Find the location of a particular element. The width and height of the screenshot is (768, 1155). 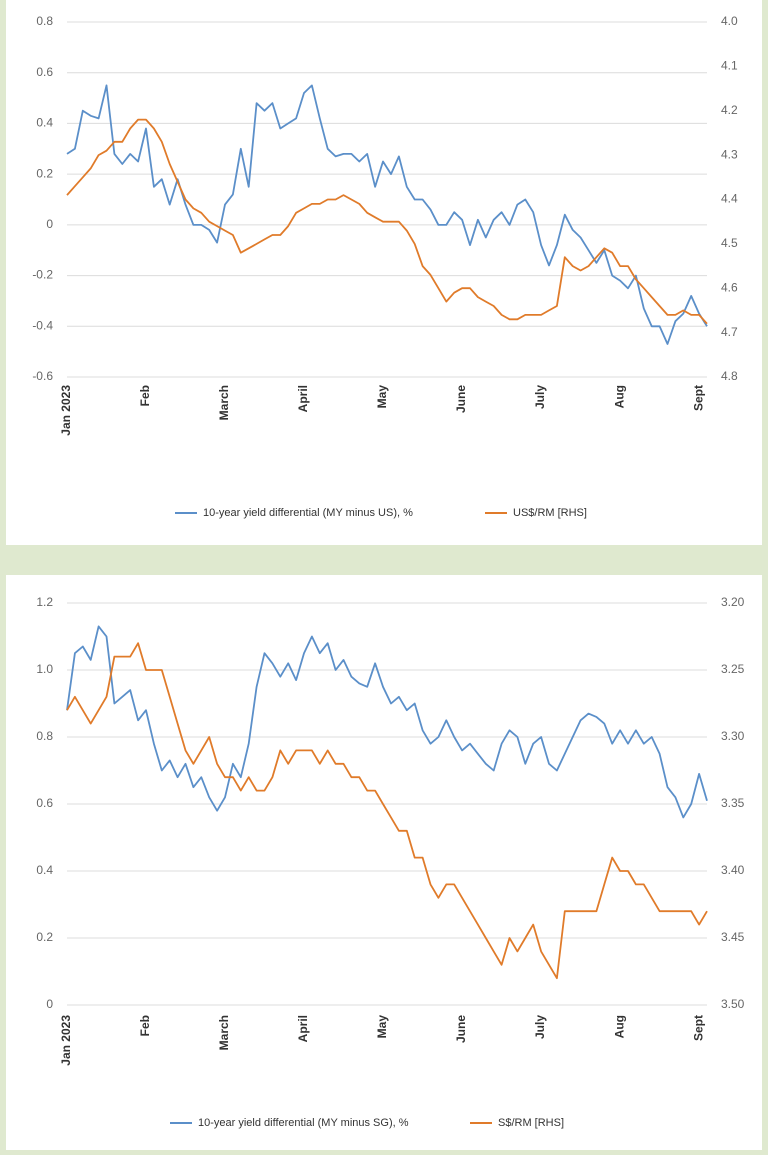

y-tick-label: 1.2 is located at coordinates (44, 602).